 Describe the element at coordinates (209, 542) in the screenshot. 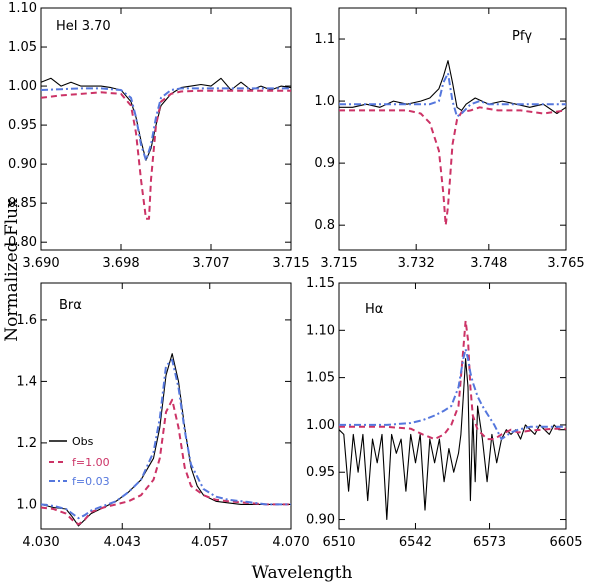

I see `x-tick-label: 4.057` at that location.